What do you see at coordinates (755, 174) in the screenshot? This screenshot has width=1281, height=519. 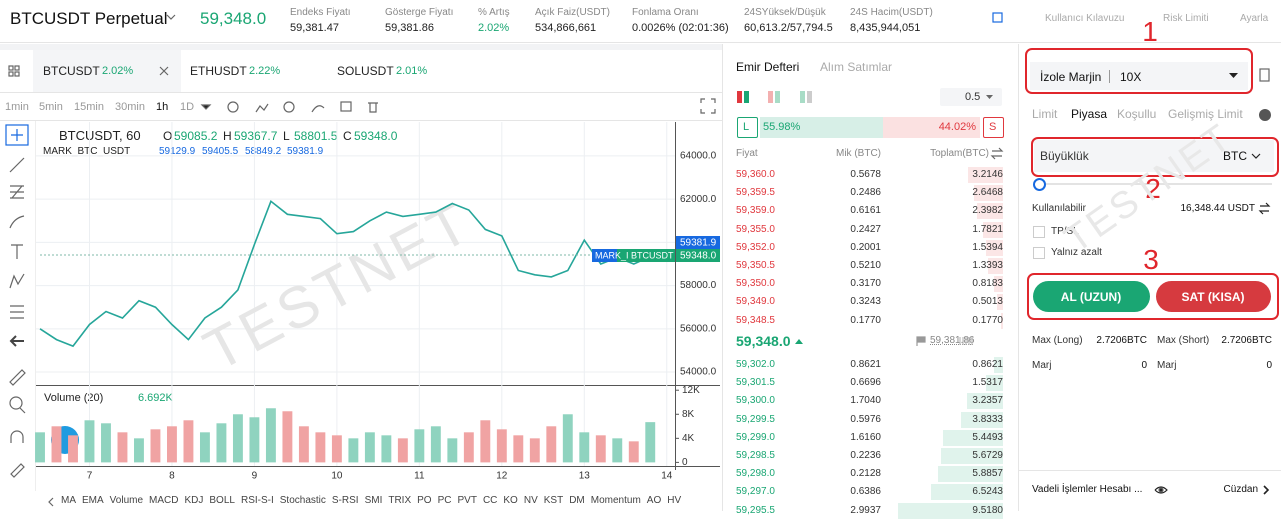 I see `book-price: 59,360.0` at bounding box center [755, 174].